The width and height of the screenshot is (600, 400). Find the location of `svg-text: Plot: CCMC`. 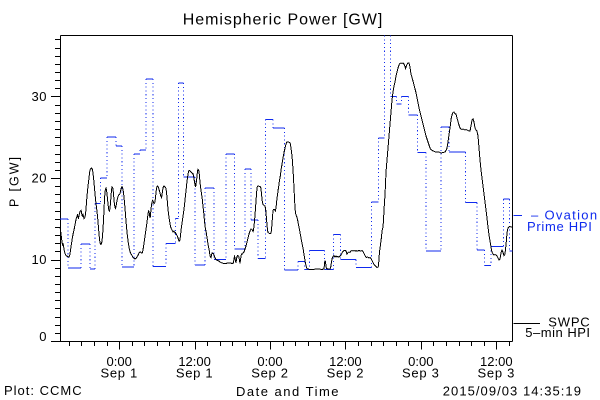

svg-text: Plot: CCMC is located at coordinates (43, 390).